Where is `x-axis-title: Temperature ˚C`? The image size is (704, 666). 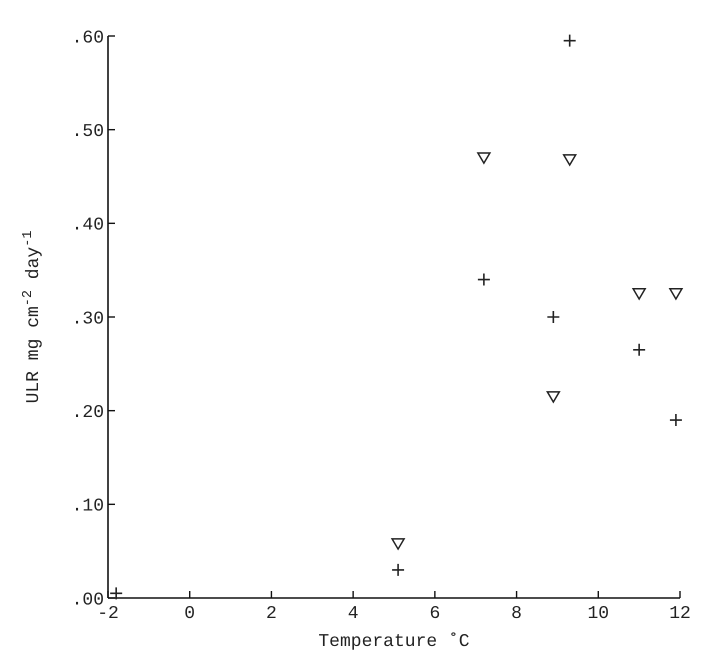 x-axis-title: Temperature ˚C is located at coordinates (394, 642).